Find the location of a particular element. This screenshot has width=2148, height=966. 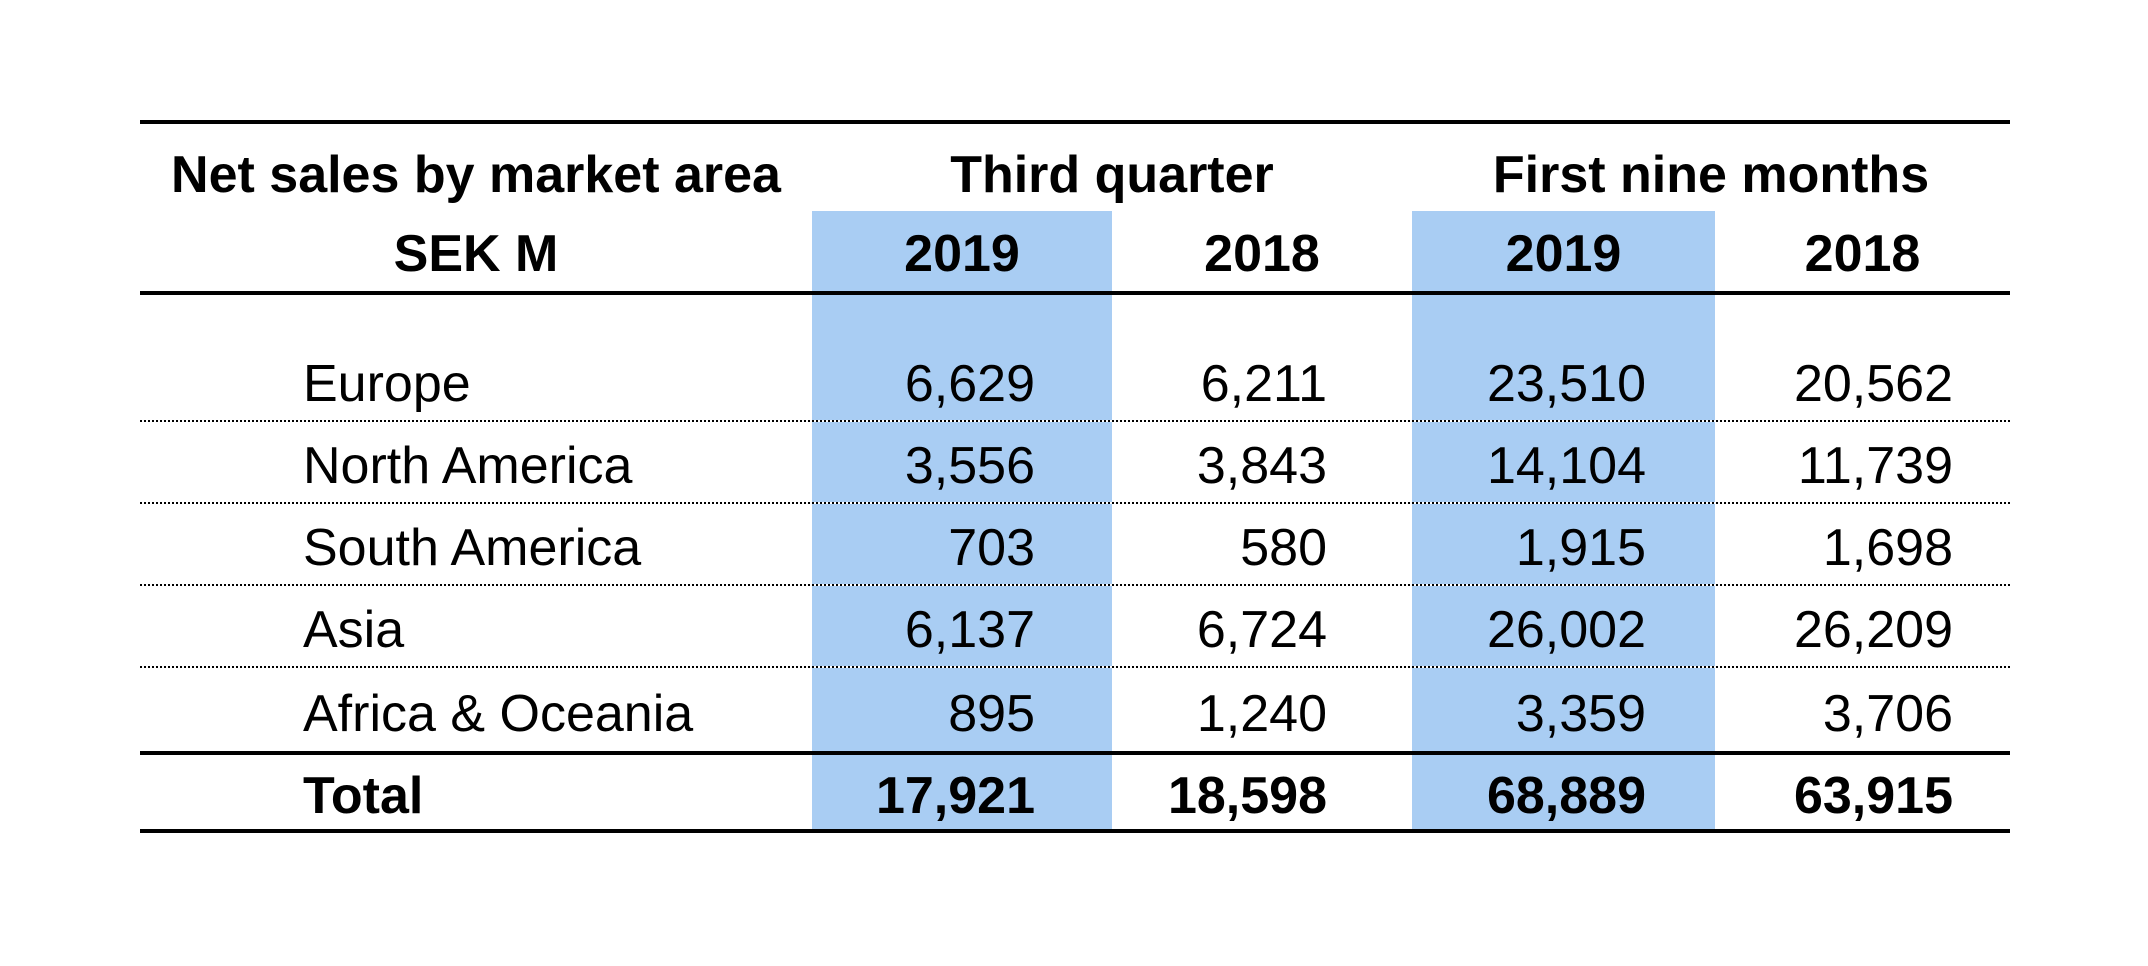

year-header-q3-2019: 2019 is located at coordinates (962, 251).